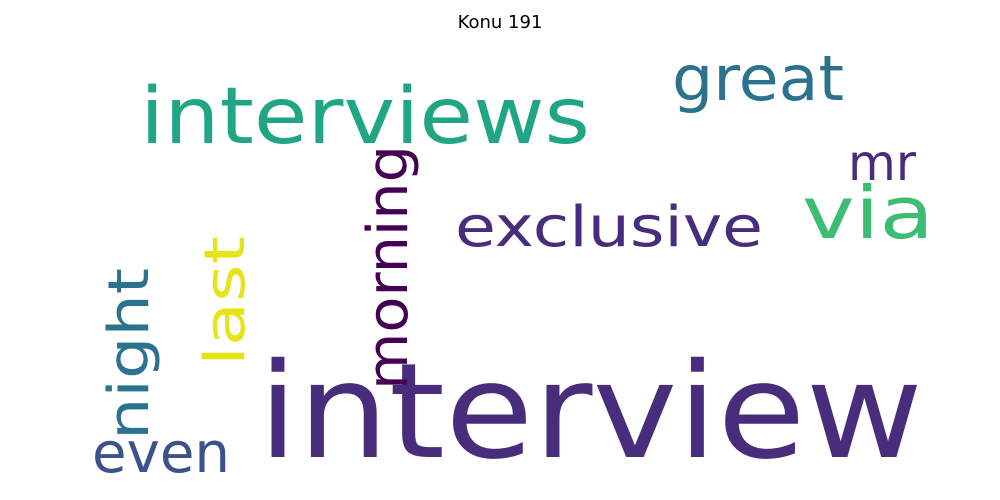 Image resolution: width=1000 pixels, height=500 pixels. I want to click on word-morning: morning, so click(388, 267).